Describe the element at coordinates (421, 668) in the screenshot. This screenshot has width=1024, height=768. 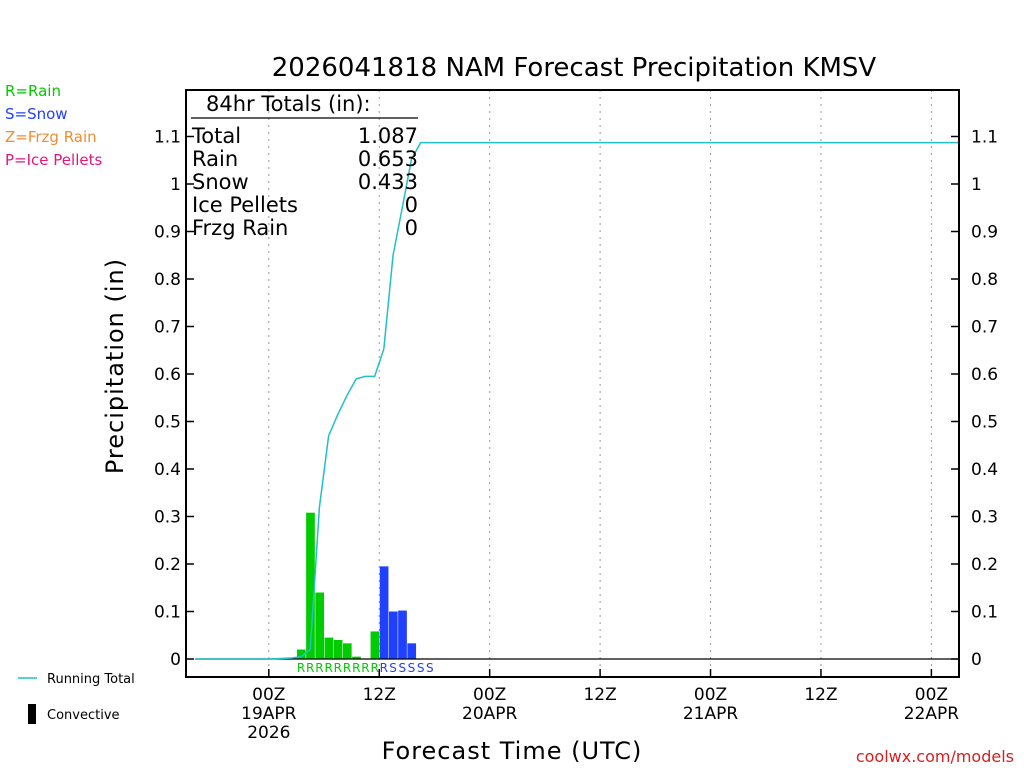
I see `ptype-label-13: S` at that location.